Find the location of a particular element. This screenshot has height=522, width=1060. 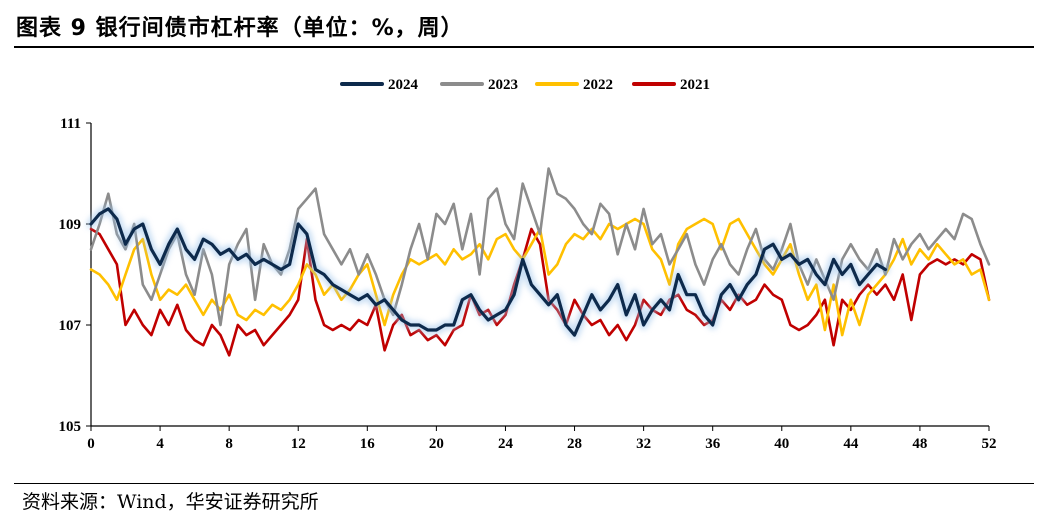

legend-label-2023: 2023 is located at coordinates (503, 85).